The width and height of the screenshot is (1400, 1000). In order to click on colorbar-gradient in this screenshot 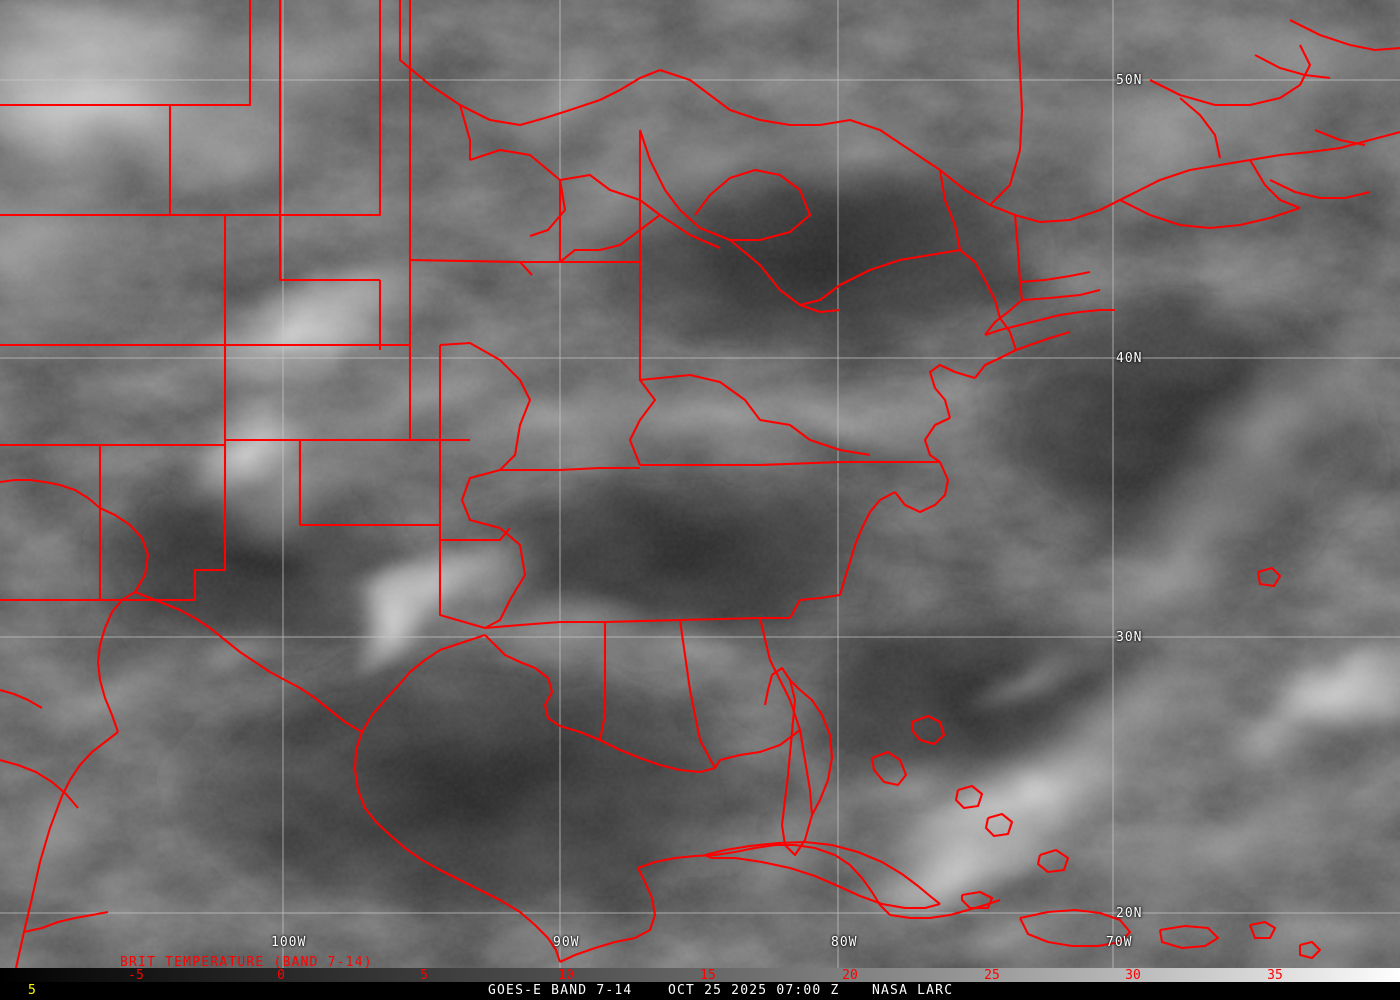, I will do `click(700, 975)`.